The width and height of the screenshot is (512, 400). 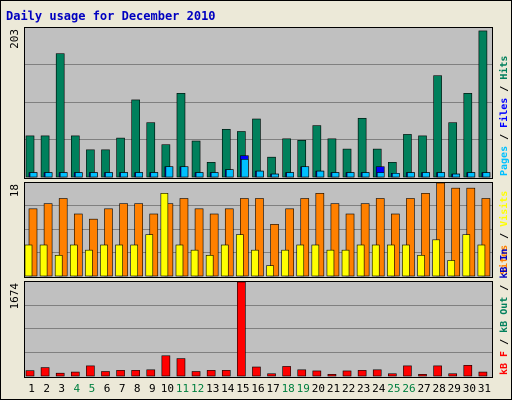 I want to click on x-label-day: 29, so click(x=454, y=388).